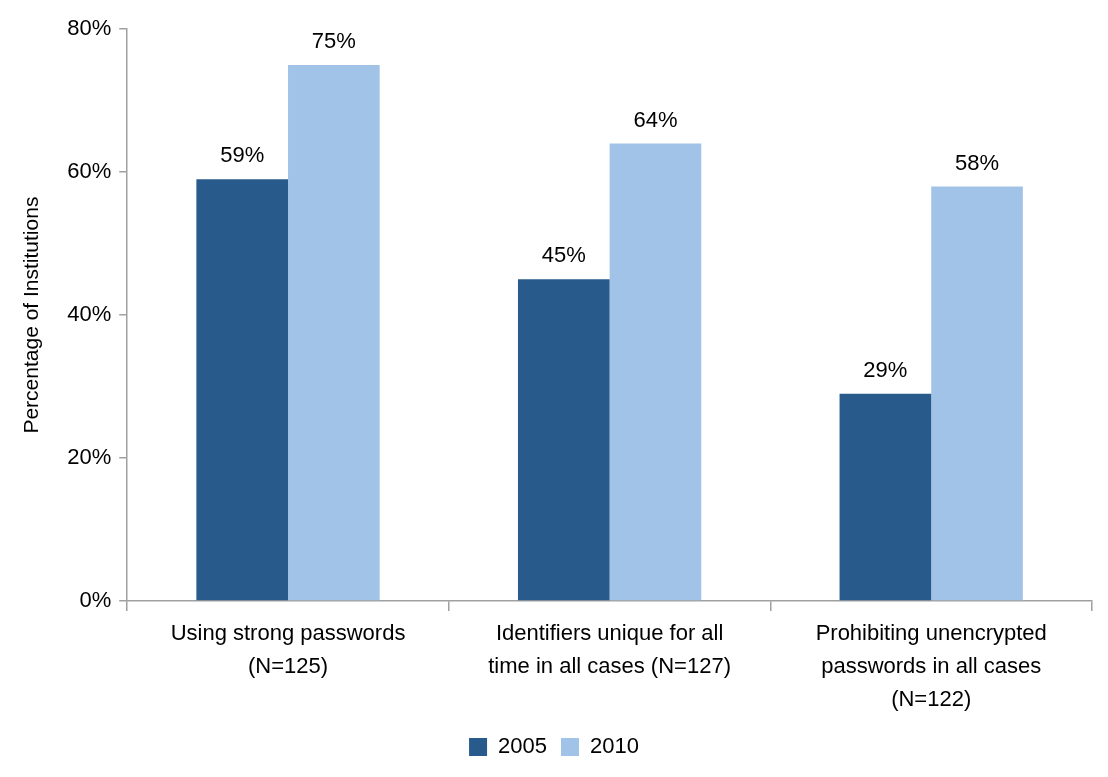  I want to click on data-label: 29%, so click(885, 369).